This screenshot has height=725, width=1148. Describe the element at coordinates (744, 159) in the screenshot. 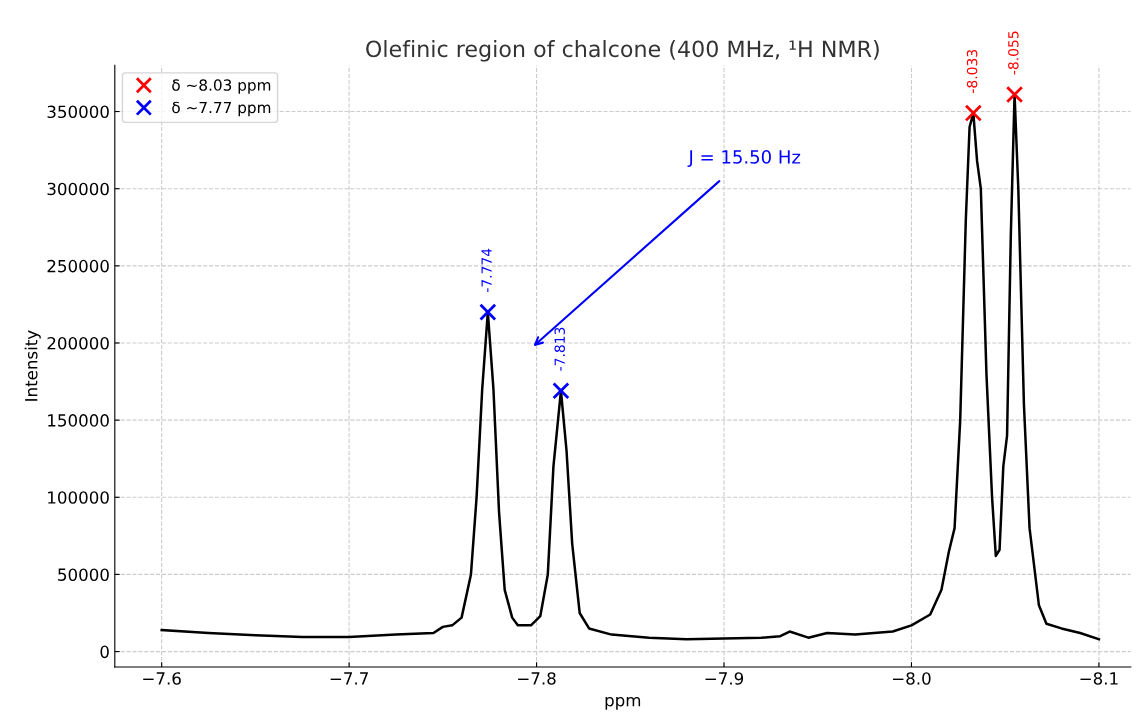

I see `annotation: J = 15.50 Hz` at that location.